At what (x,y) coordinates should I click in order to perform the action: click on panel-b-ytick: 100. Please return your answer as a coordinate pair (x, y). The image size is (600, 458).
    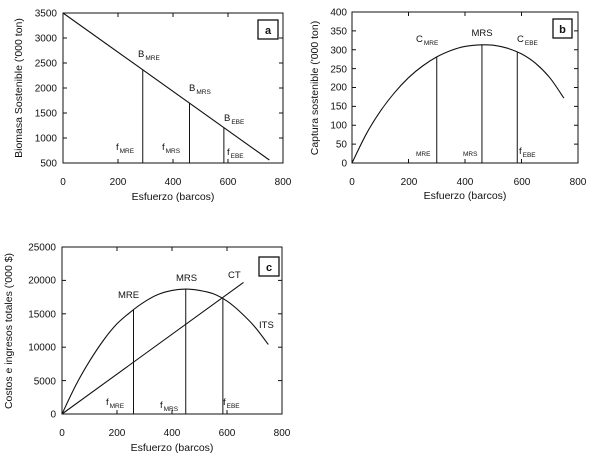
    Looking at the image, I should click on (338, 126).